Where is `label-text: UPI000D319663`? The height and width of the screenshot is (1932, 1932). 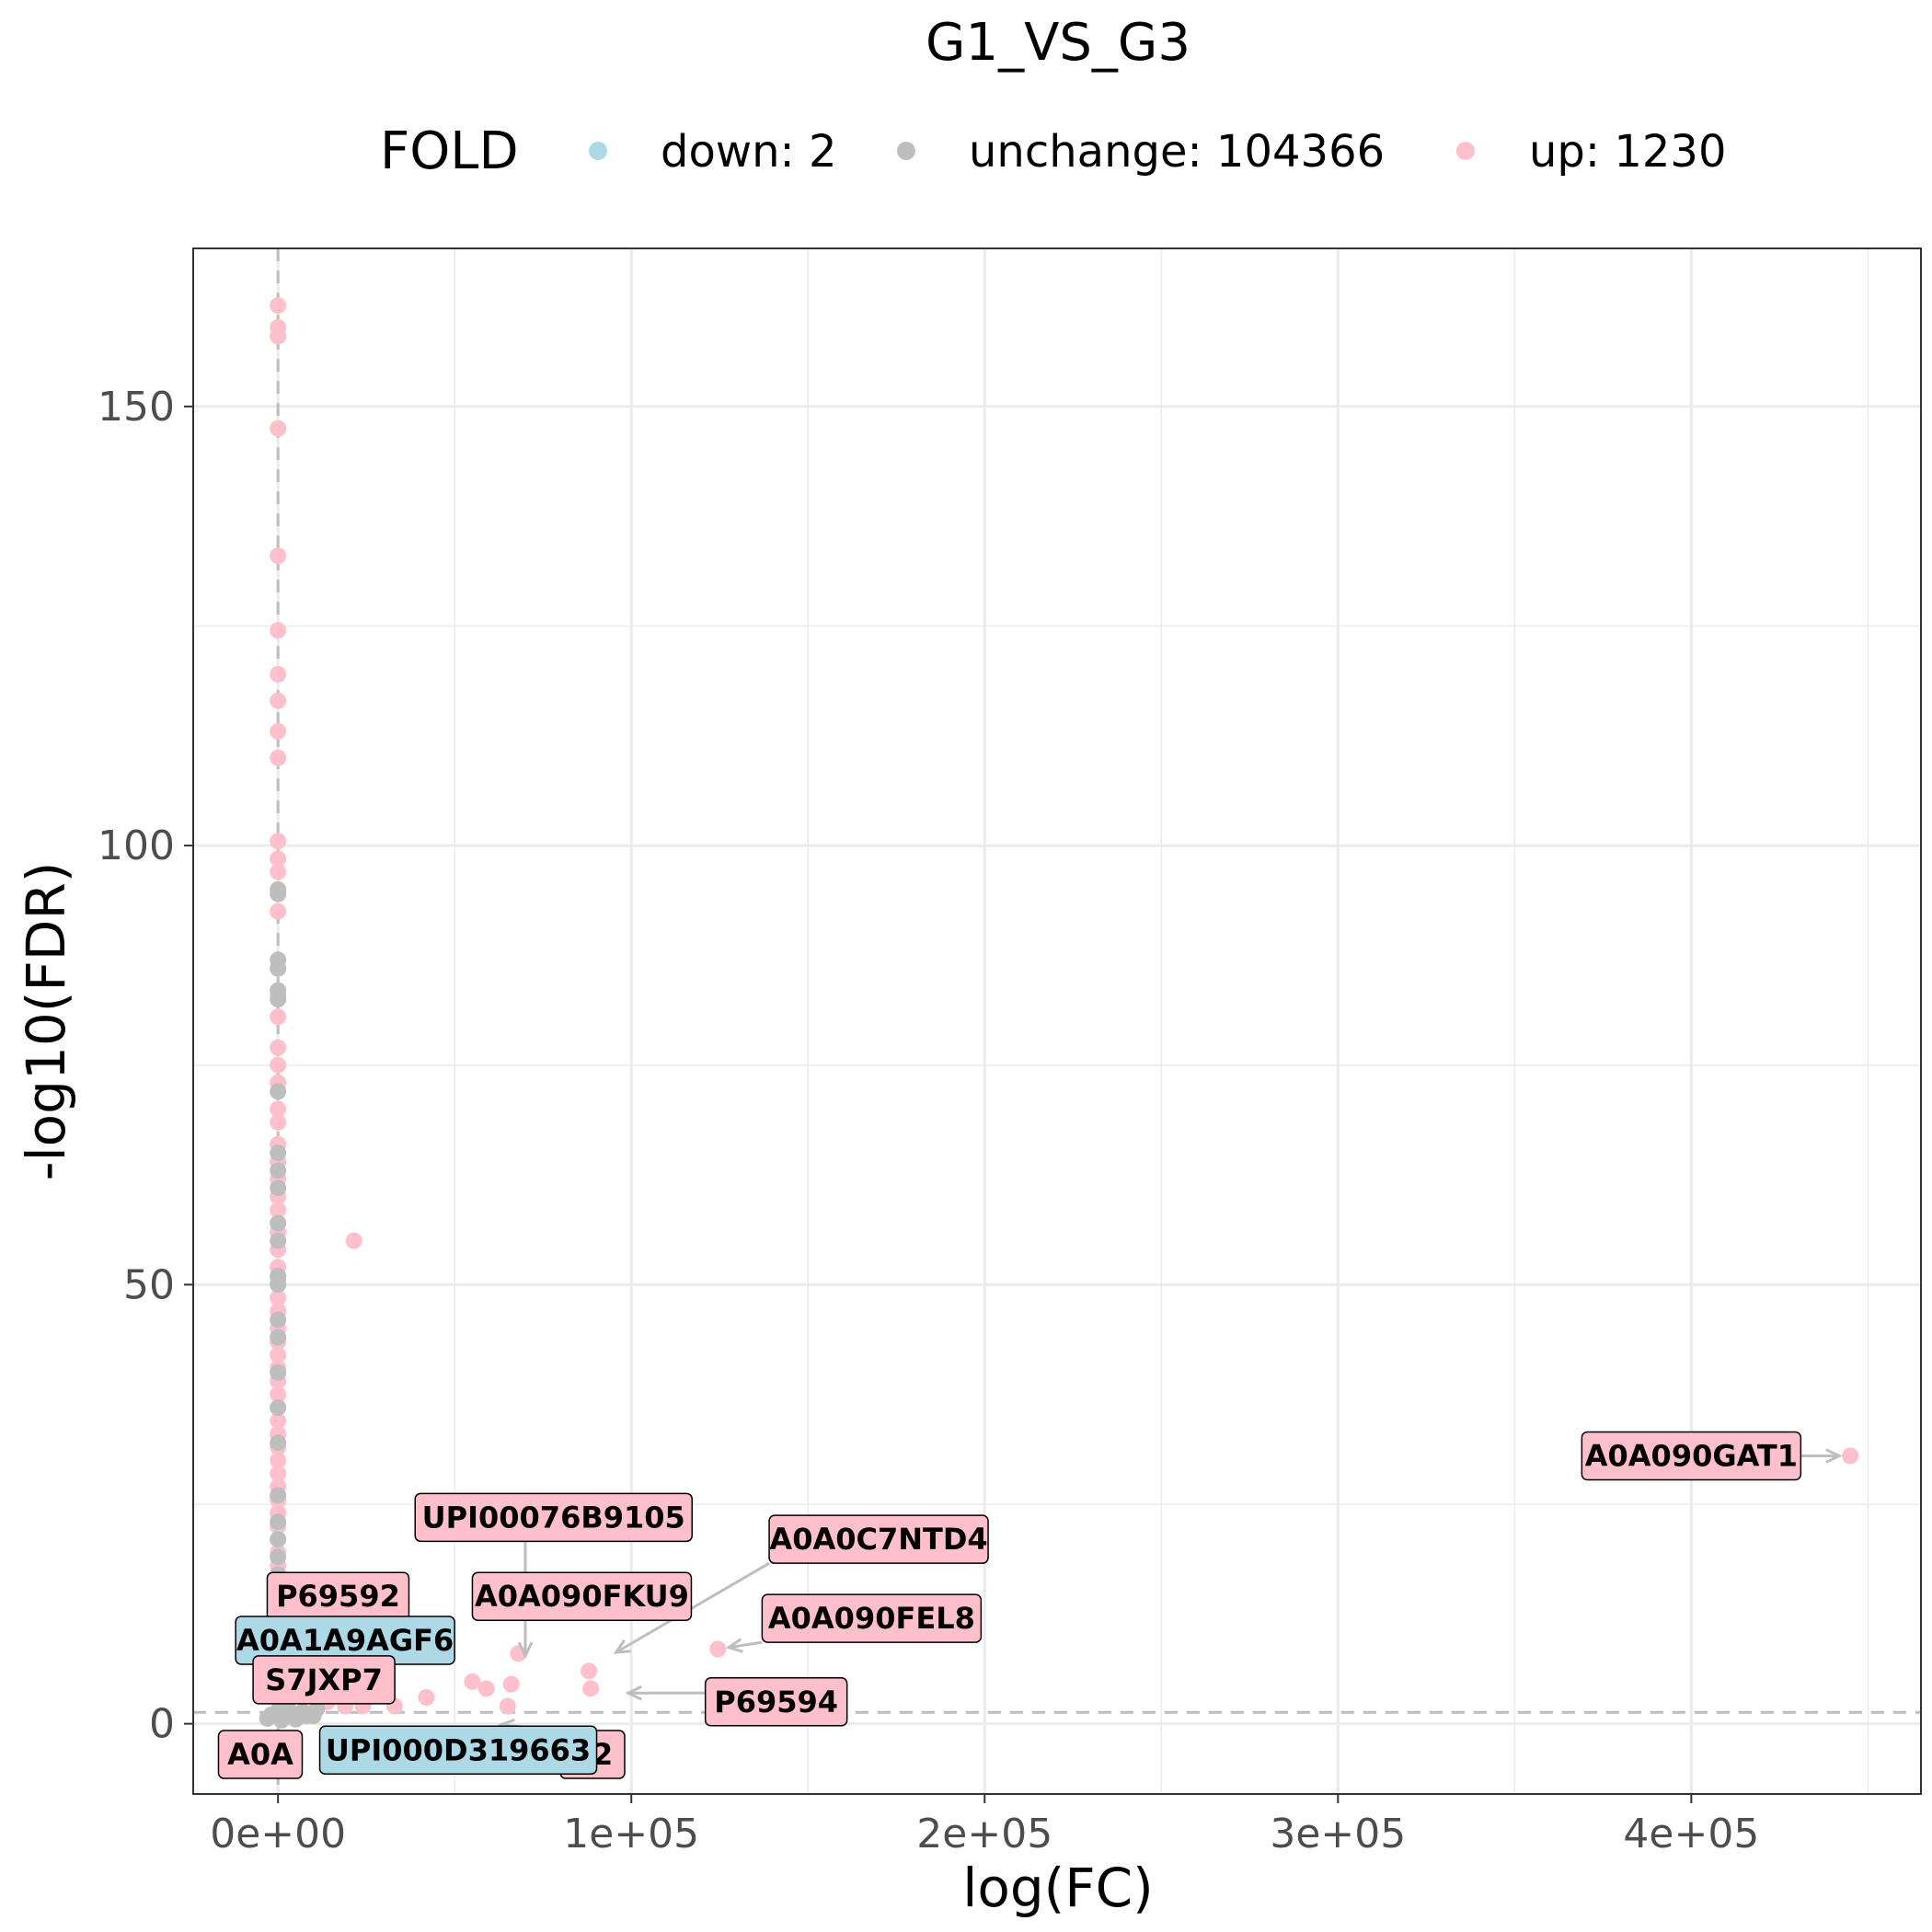 label-text: UPI000D319663 is located at coordinates (458, 1749).